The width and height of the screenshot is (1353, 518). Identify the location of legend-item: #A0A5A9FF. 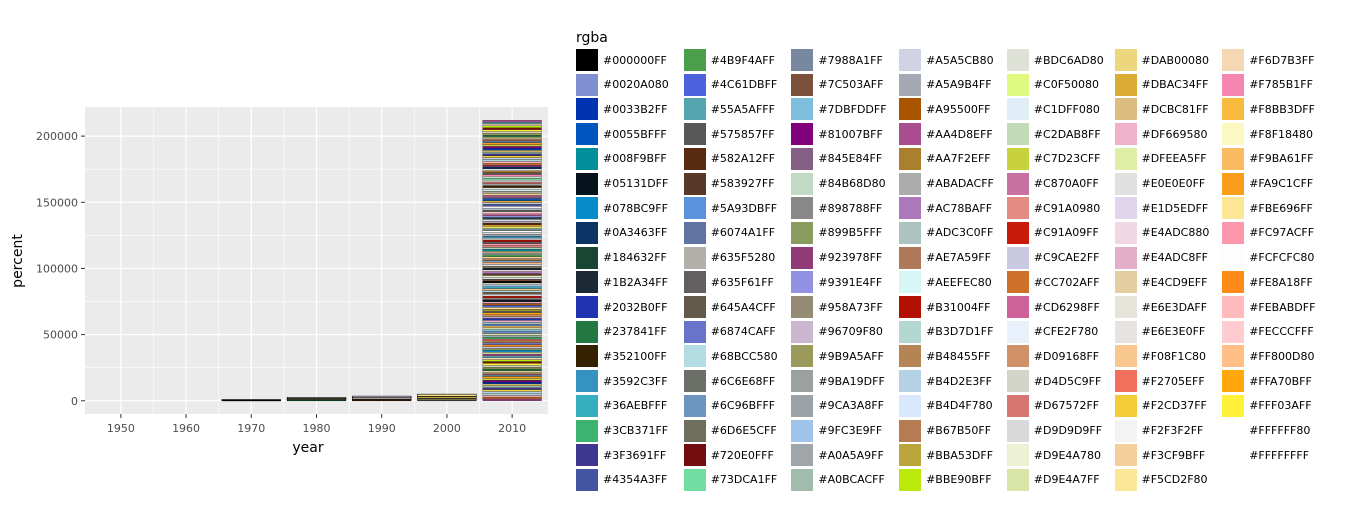
(837, 455).